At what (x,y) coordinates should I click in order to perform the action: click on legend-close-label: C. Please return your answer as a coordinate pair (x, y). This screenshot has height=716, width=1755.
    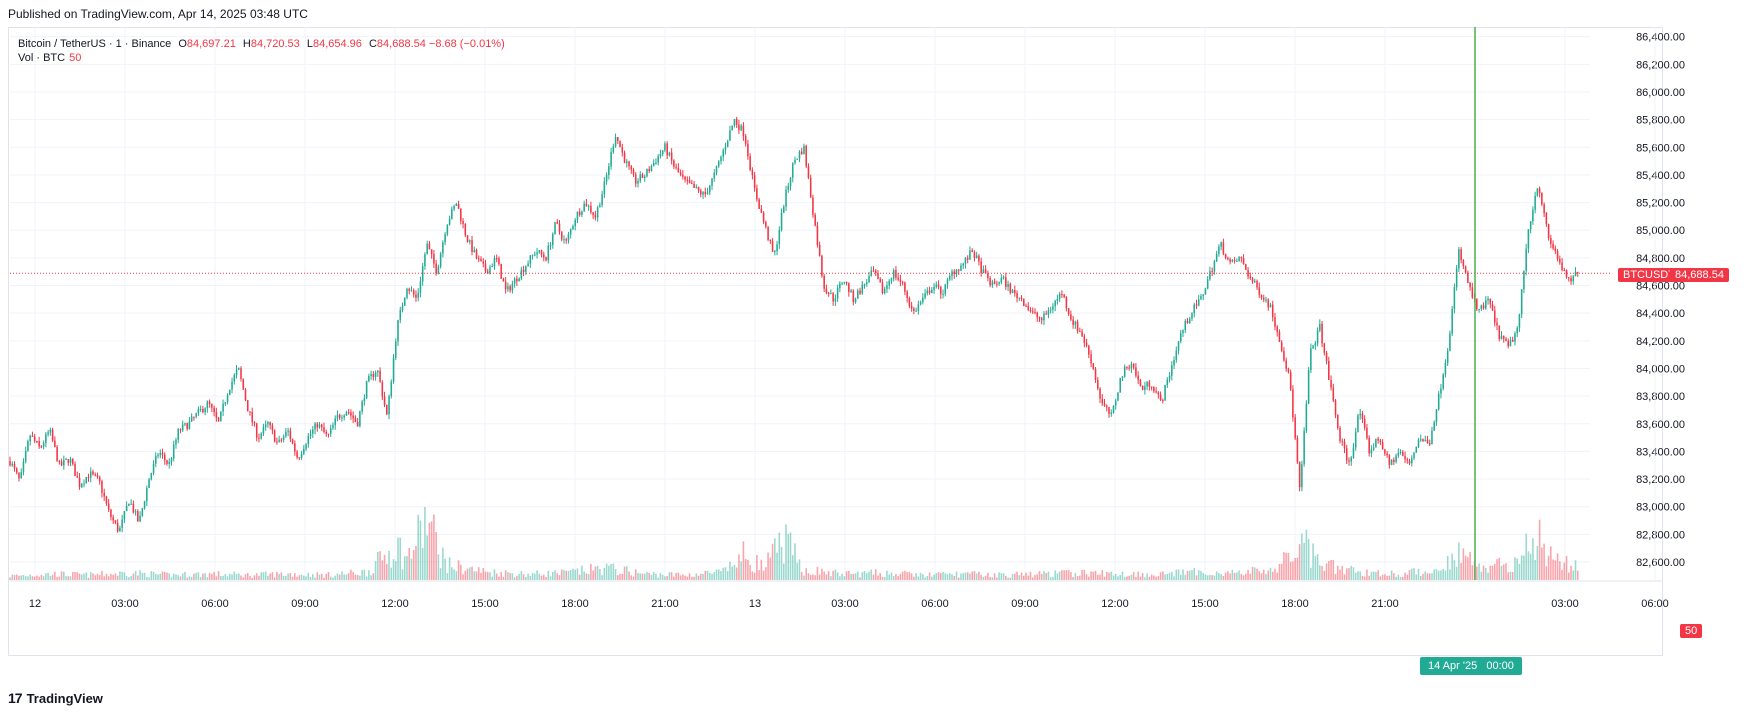
    Looking at the image, I should click on (372, 44).